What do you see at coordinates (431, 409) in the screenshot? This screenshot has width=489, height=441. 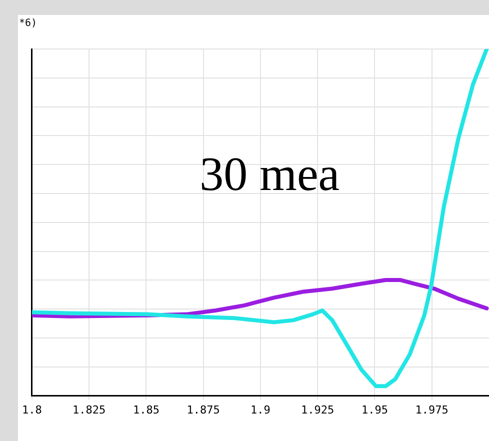 I see `x-tick-label: 1.975` at bounding box center [431, 409].